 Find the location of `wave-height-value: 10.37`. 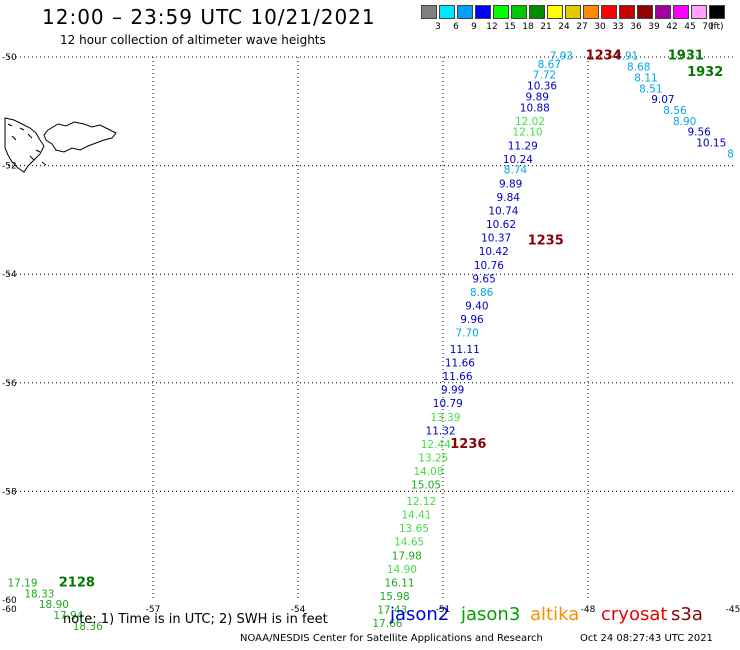

wave-height-value: 10.37 is located at coordinates (496, 239).